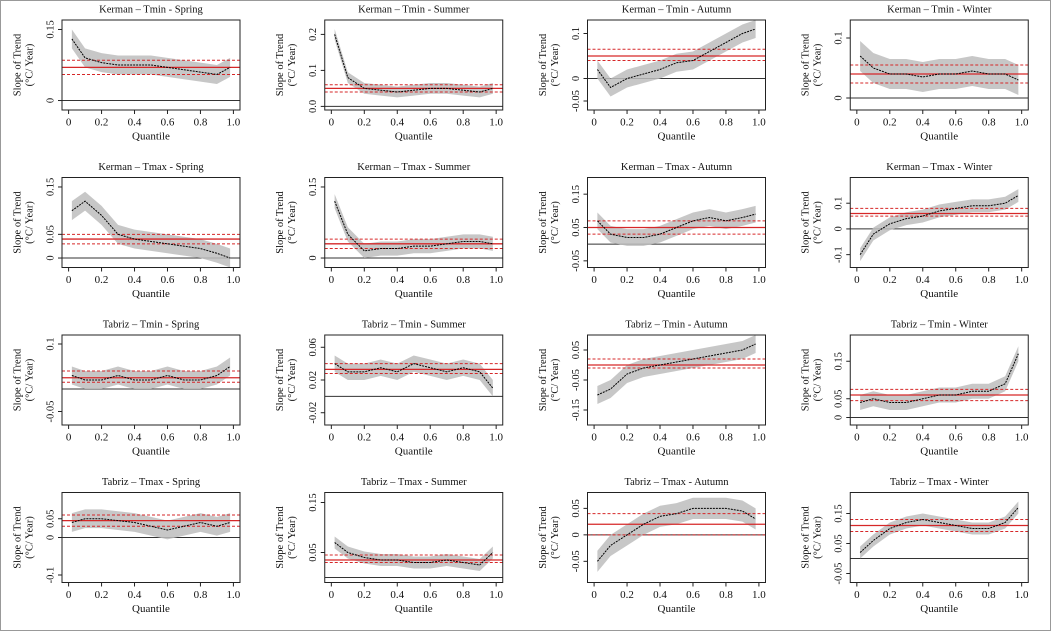  I want to click on chart-title: Tabriz – Tmax - Spring, so click(151, 482).